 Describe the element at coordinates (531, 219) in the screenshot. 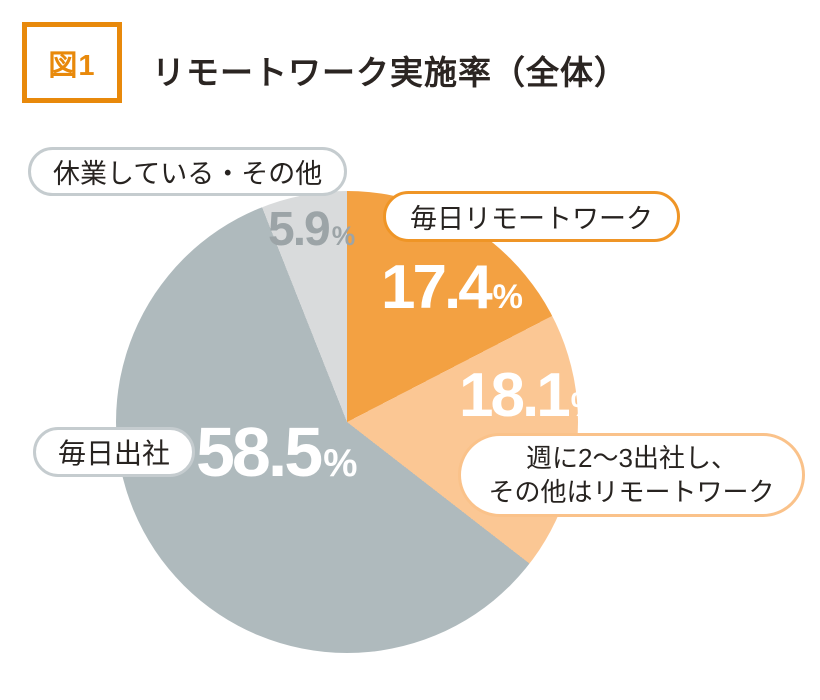

I see `label-callout-daily-remote-text: 毎日リモートワーク` at that location.